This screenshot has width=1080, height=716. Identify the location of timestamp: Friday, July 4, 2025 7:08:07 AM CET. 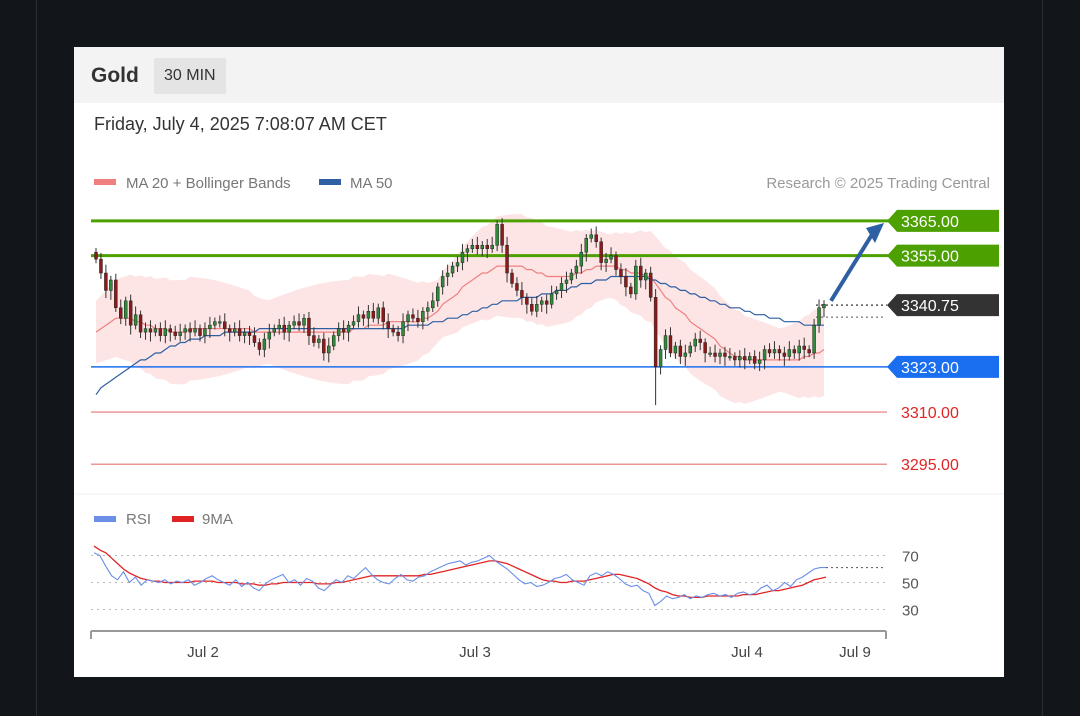
(240, 124).